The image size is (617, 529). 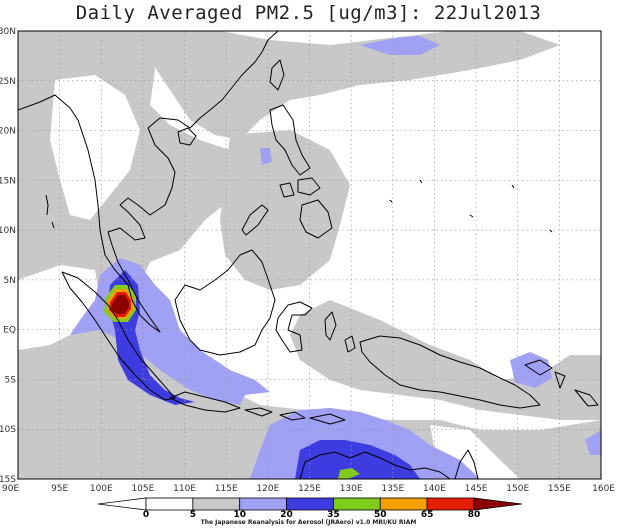 What do you see at coordinates (349, 473) in the screenshot?
I see `pm25-35-50-patch-south` at bounding box center [349, 473].